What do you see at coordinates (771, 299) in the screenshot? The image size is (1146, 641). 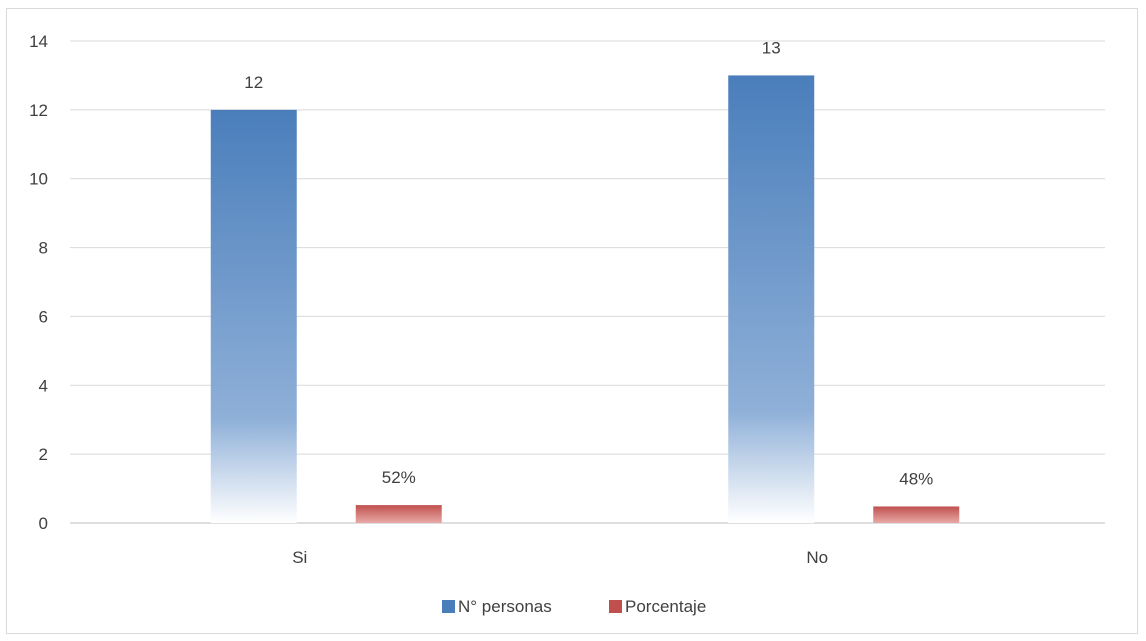 I see `bar-personas-no` at bounding box center [771, 299].